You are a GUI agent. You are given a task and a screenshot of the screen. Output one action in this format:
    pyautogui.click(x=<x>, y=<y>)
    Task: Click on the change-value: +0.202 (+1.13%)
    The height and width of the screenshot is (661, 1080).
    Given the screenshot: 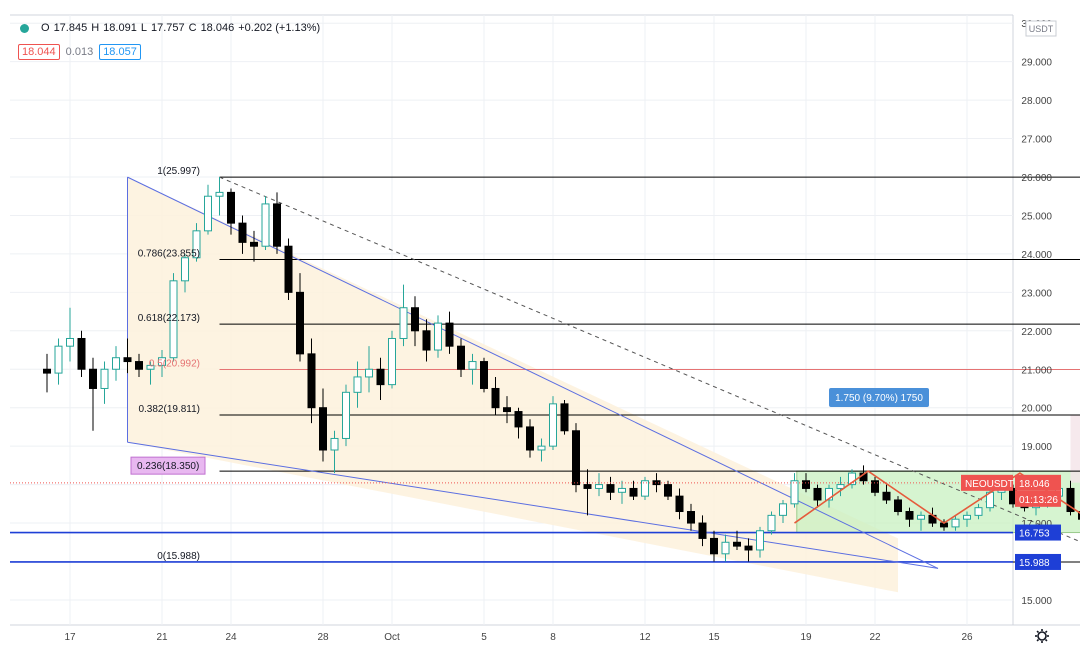 What is the action you would take?
    pyautogui.click(x=279, y=28)
    